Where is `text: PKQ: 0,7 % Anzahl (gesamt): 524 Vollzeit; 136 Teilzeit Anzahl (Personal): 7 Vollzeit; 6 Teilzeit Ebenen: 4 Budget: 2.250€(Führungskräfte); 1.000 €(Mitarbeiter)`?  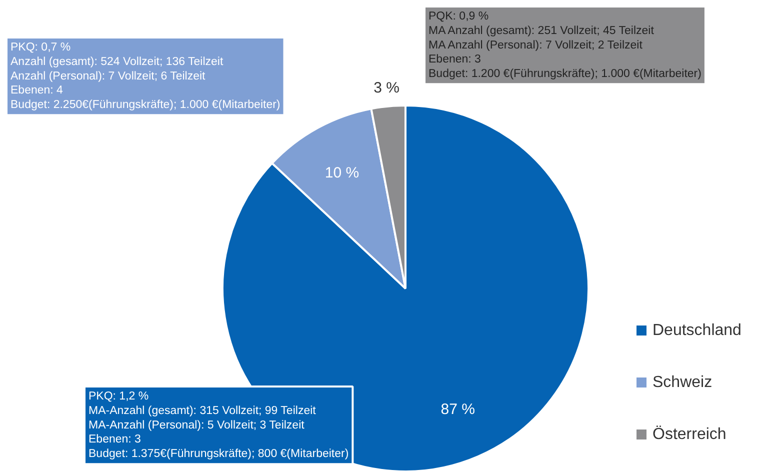
text: PKQ: 0,7 % Anzahl (gesamt): 524 Vollzeit; 136 Teilzeit Anzahl (Personal): 7 Vollzeit; 6 Teilzeit Ebenen: 4 Budget: 2.250€(Führungskräfte); 1.000 €(Mitarbeiter) is located at coordinates (145, 77).